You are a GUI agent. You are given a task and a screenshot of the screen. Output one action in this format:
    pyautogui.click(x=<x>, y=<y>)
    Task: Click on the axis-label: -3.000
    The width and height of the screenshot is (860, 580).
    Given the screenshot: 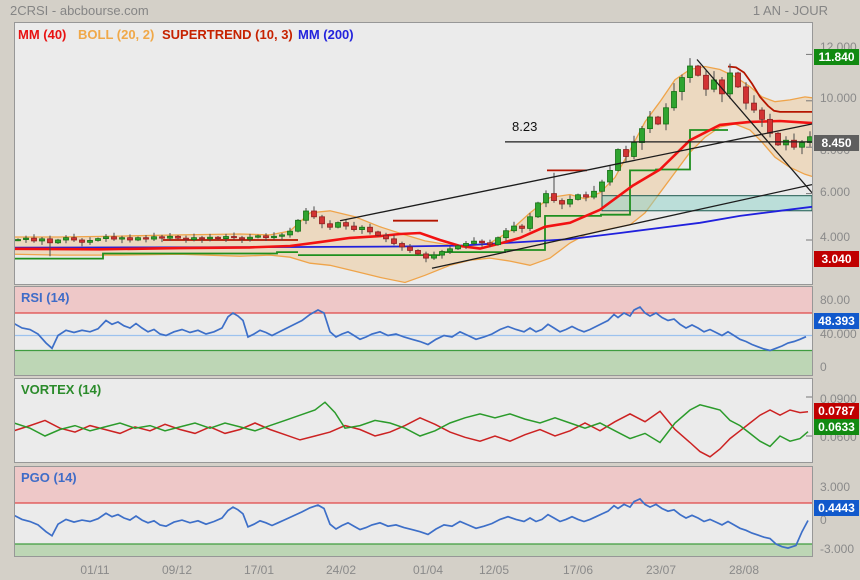 What is the action you would take?
    pyautogui.click(x=837, y=549)
    